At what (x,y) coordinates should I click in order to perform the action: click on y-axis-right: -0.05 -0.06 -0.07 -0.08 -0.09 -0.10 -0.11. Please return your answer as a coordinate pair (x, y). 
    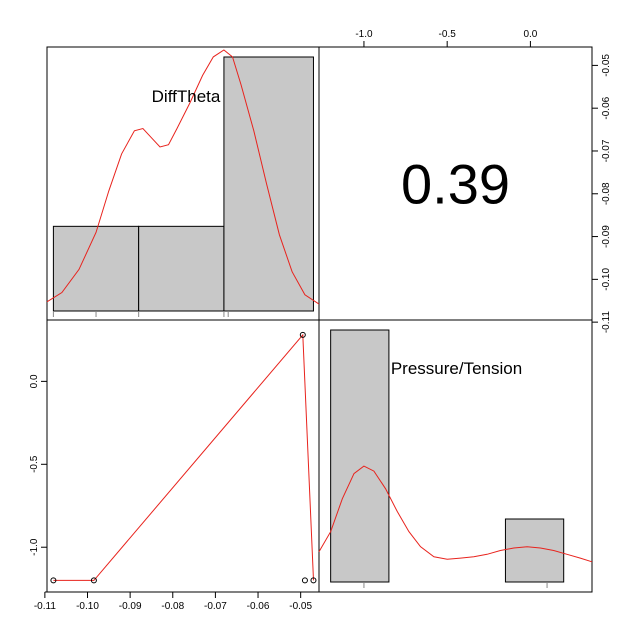
    Looking at the image, I should click on (601, 193).